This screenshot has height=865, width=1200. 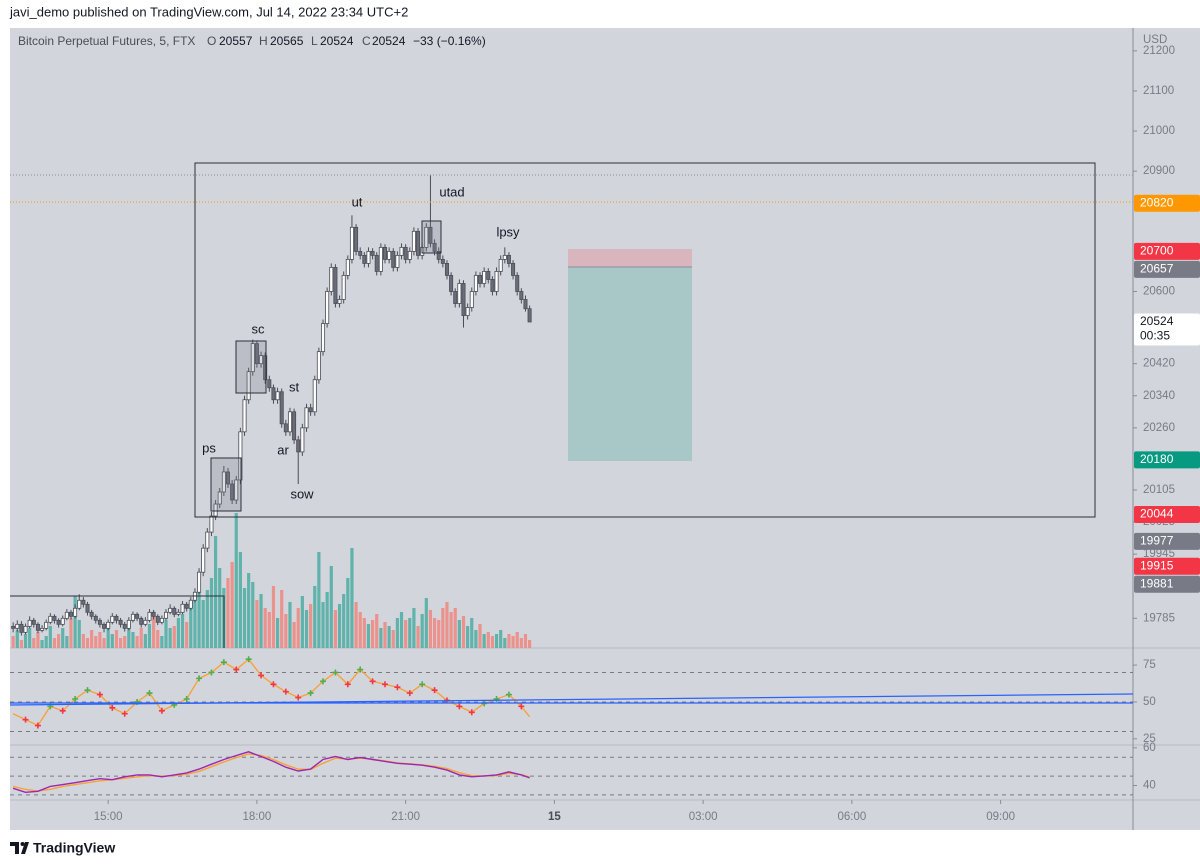 I want to click on y-tick-label: 40, so click(x=1149, y=786).